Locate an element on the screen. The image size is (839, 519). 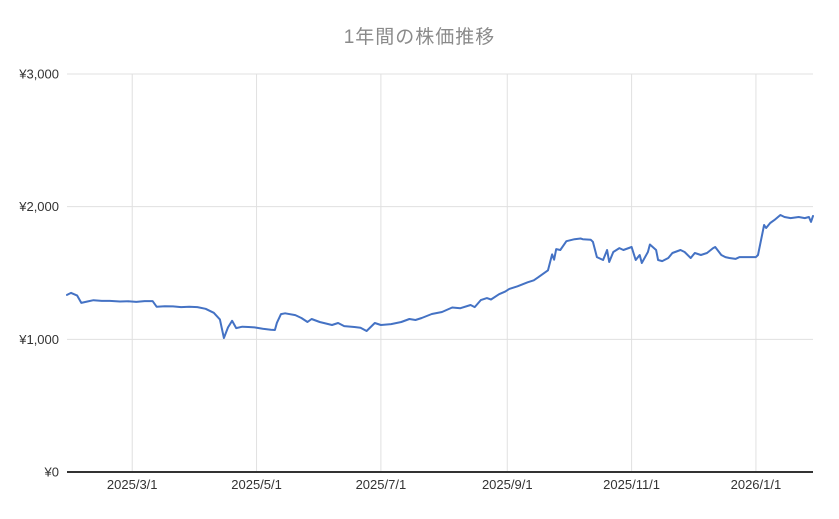
y-axis-tick-label: ¥1,000 is located at coordinates (38, 339).